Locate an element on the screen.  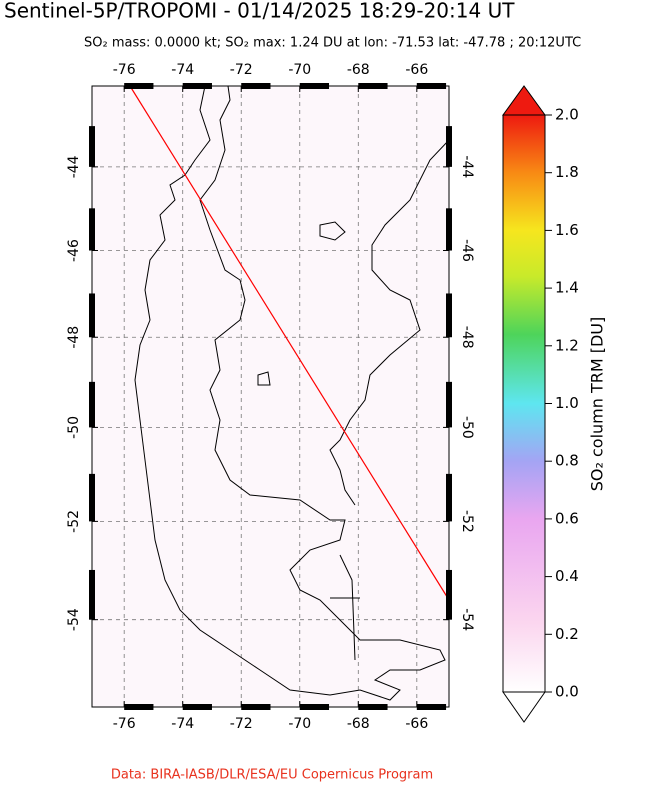
colorbar-label: SO₂ column TRM [DU] is located at coordinates (597, 404).